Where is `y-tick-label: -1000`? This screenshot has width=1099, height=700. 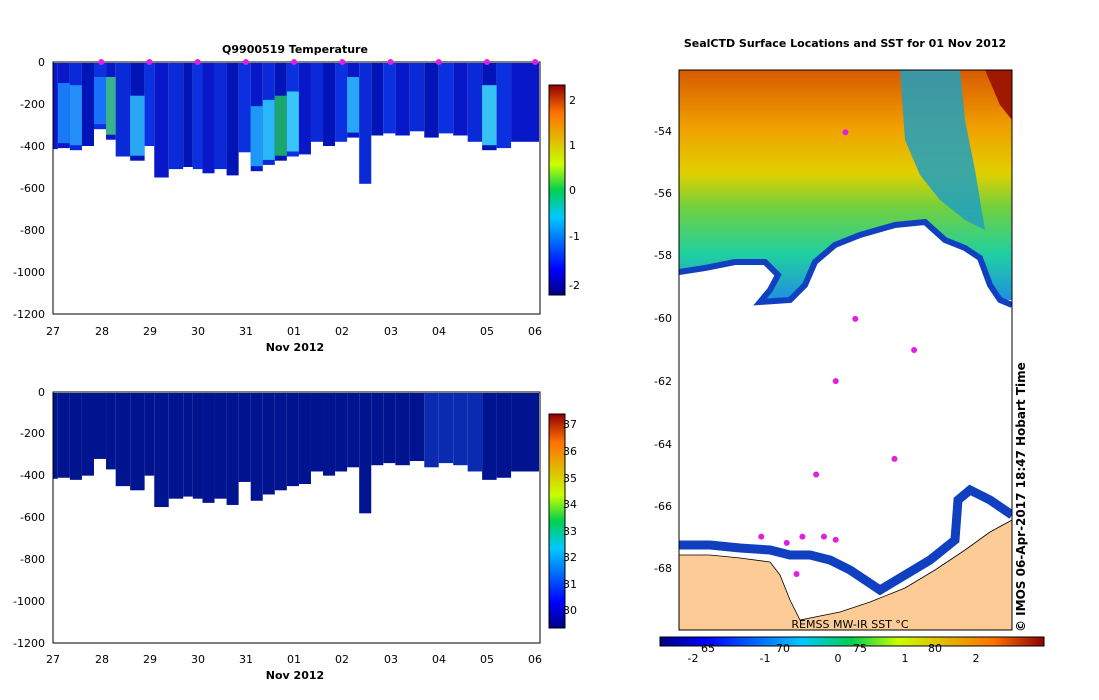 y-tick-label: -1000 is located at coordinates (29, 601).